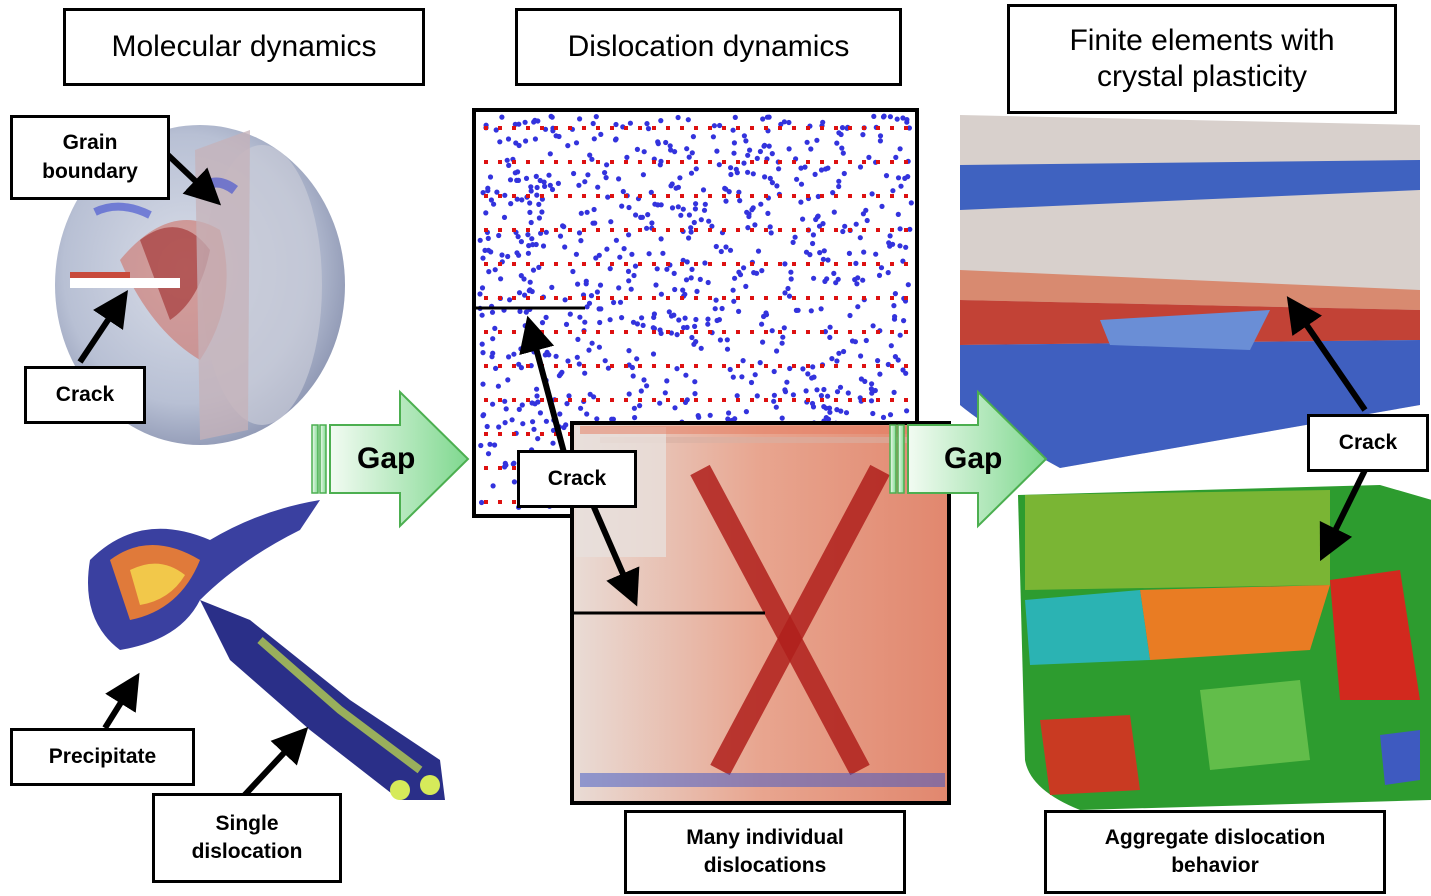  I want to click on dd-heatmap-pattern, so click(760, 606).